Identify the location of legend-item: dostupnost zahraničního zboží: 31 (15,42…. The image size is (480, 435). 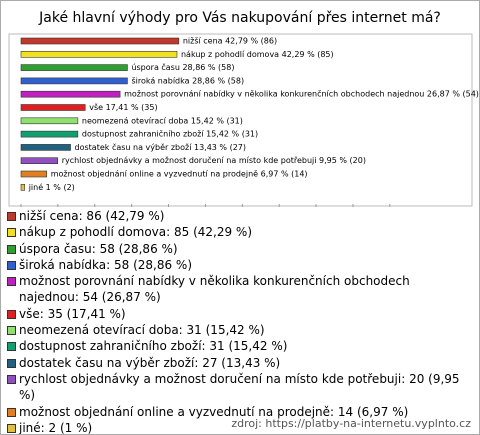
(240, 346).